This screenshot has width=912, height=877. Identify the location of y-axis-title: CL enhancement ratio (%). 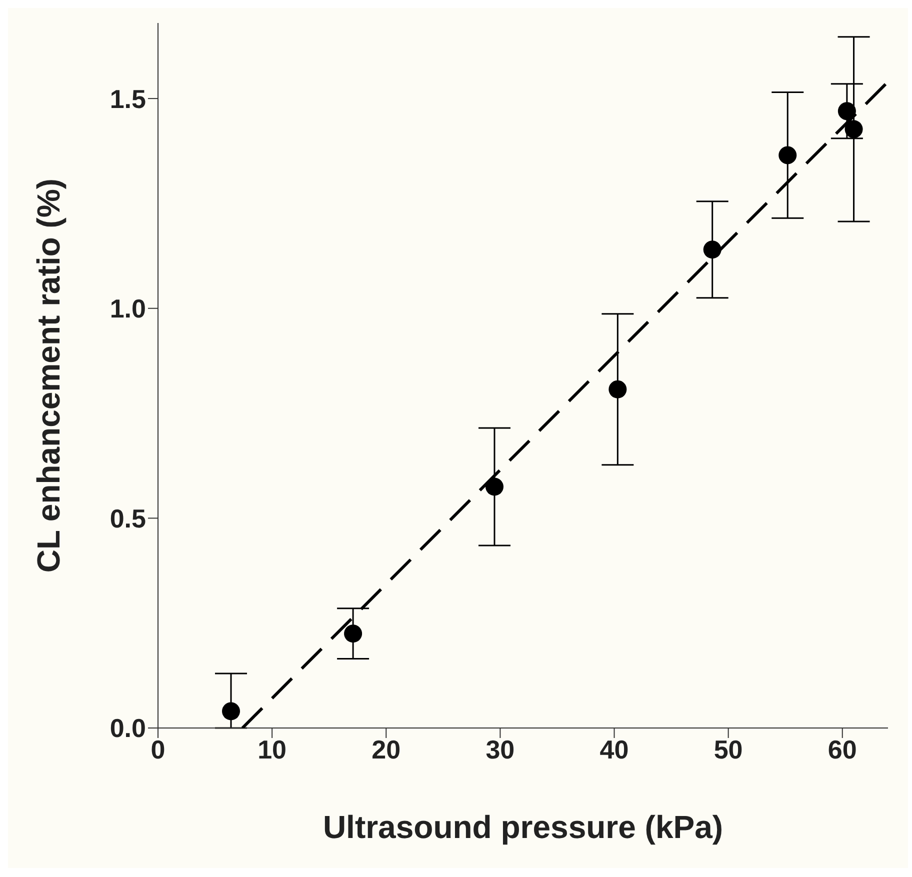
(48, 375).